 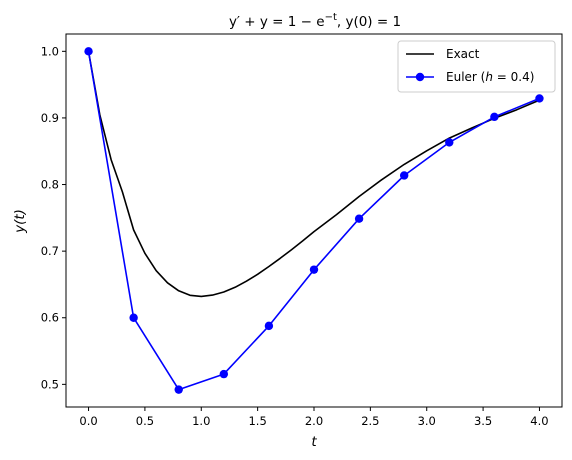 I want to click on legend-exact-label: Exact, so click(x=463, y=54).